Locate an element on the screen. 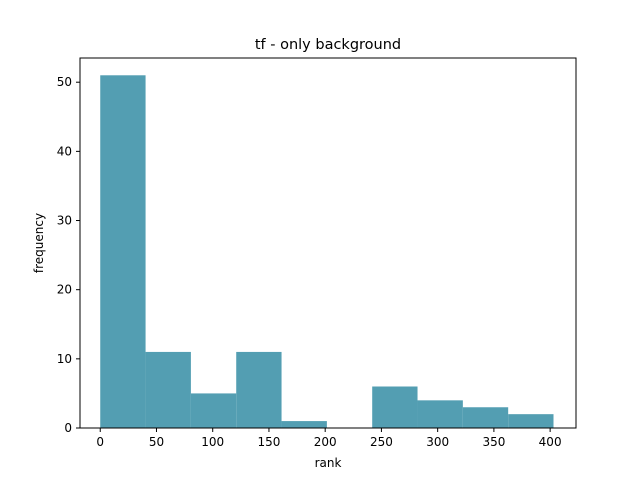 The width and height of the screenshot is (640, 480). x-axis-label: rank is located at coordinates (328, 463).